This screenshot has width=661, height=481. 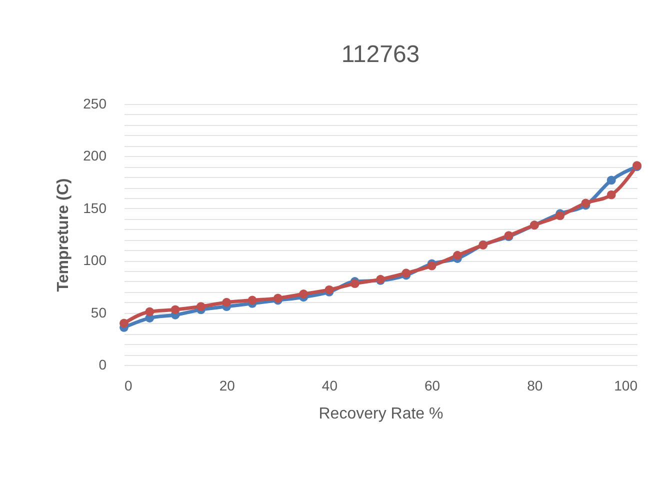 What do you see at coordinates (95, 260) in the screenshot?
I see `y-tick-label: 100` at bounding box center [95, 260].